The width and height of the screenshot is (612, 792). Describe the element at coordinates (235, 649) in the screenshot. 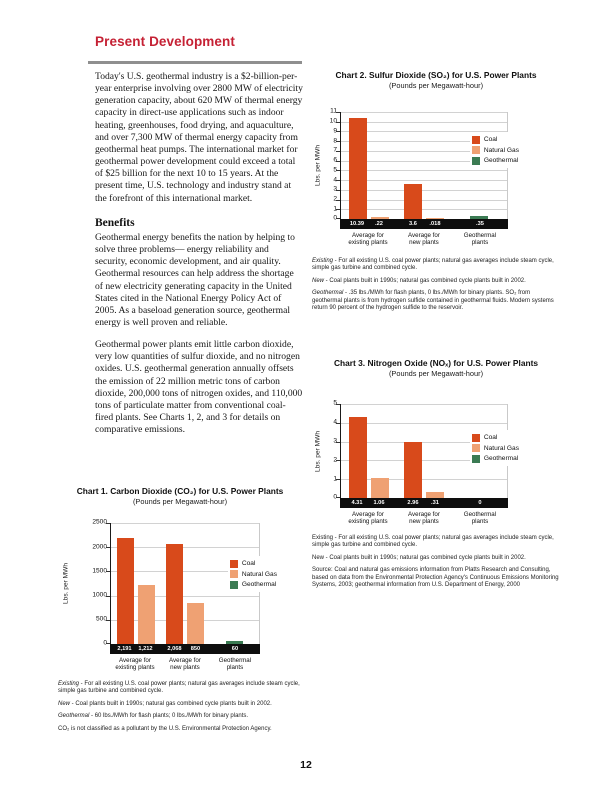

I see `bar-value-label: 60` at that location.